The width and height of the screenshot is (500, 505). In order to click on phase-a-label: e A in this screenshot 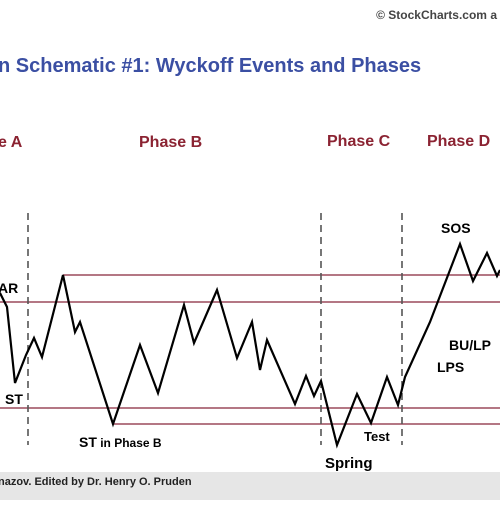, I will do `click(11, 142)`.